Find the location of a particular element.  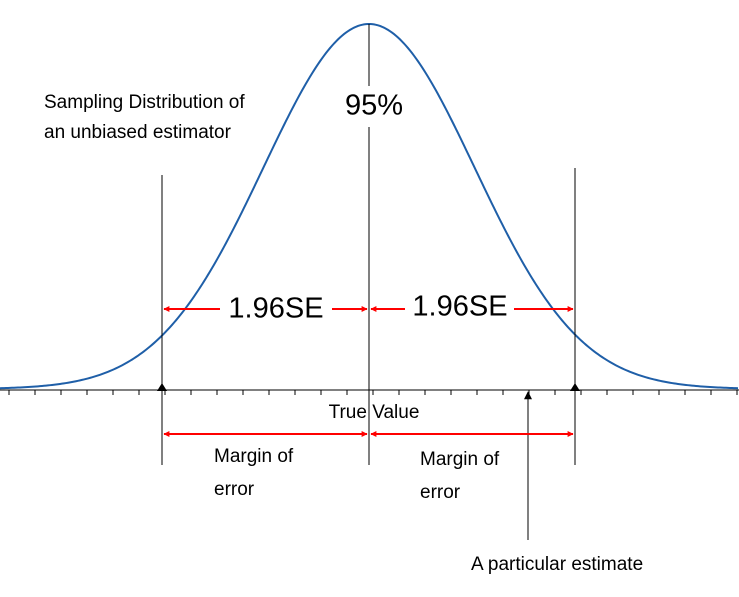

label: an unbiased estimator is located at coordinates (138, 132).